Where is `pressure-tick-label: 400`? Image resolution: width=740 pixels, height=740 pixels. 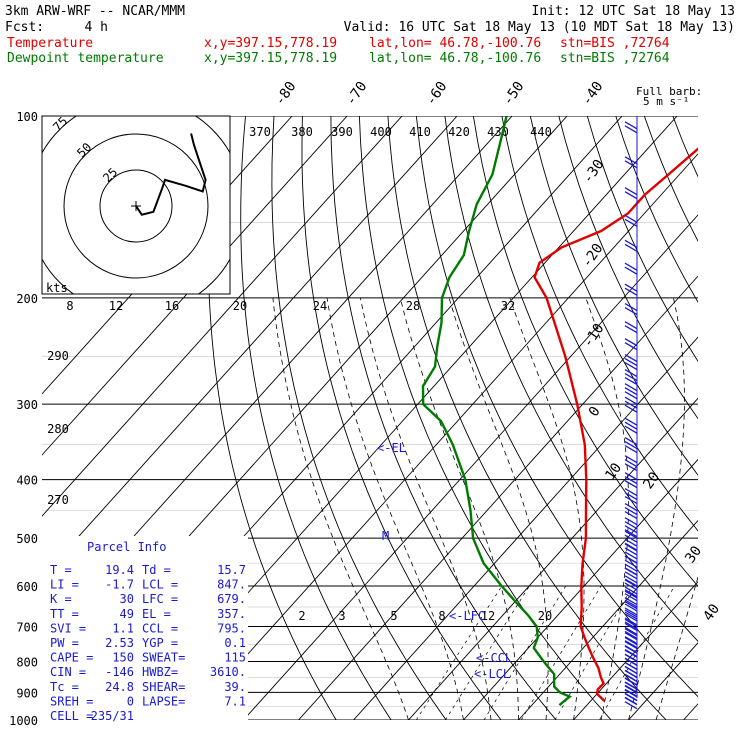 pressure-tick-label: 400 is located at coordinates (27, 481).